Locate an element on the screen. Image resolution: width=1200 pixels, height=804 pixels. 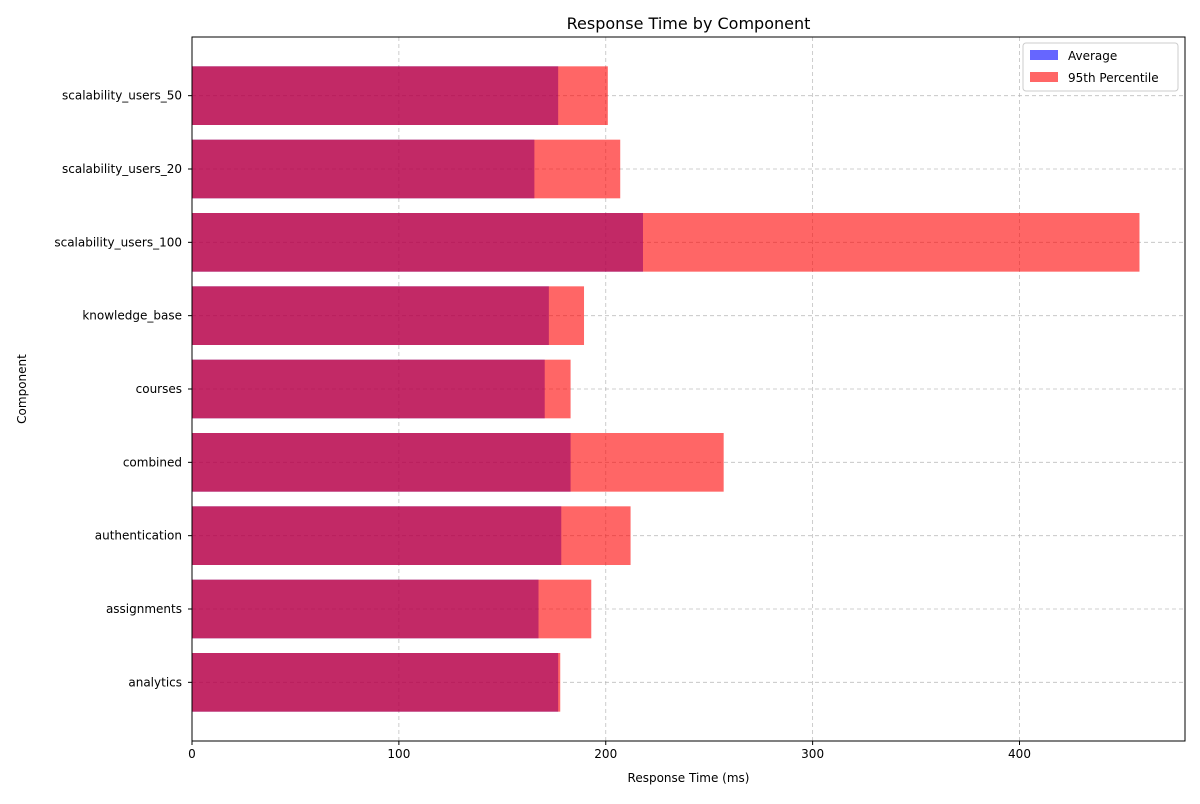
x-tick-label: 200 is located at coordinates (605, 754).